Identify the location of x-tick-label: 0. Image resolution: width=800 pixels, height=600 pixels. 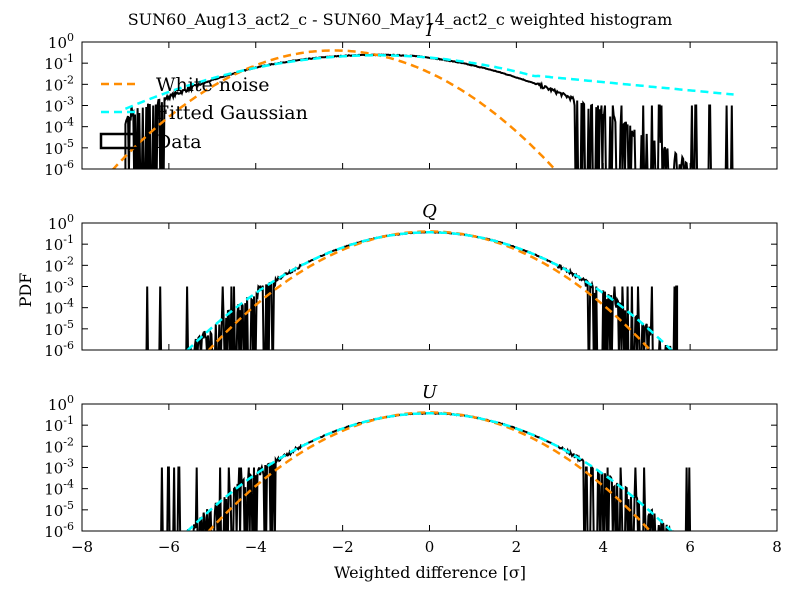
(430, 547).